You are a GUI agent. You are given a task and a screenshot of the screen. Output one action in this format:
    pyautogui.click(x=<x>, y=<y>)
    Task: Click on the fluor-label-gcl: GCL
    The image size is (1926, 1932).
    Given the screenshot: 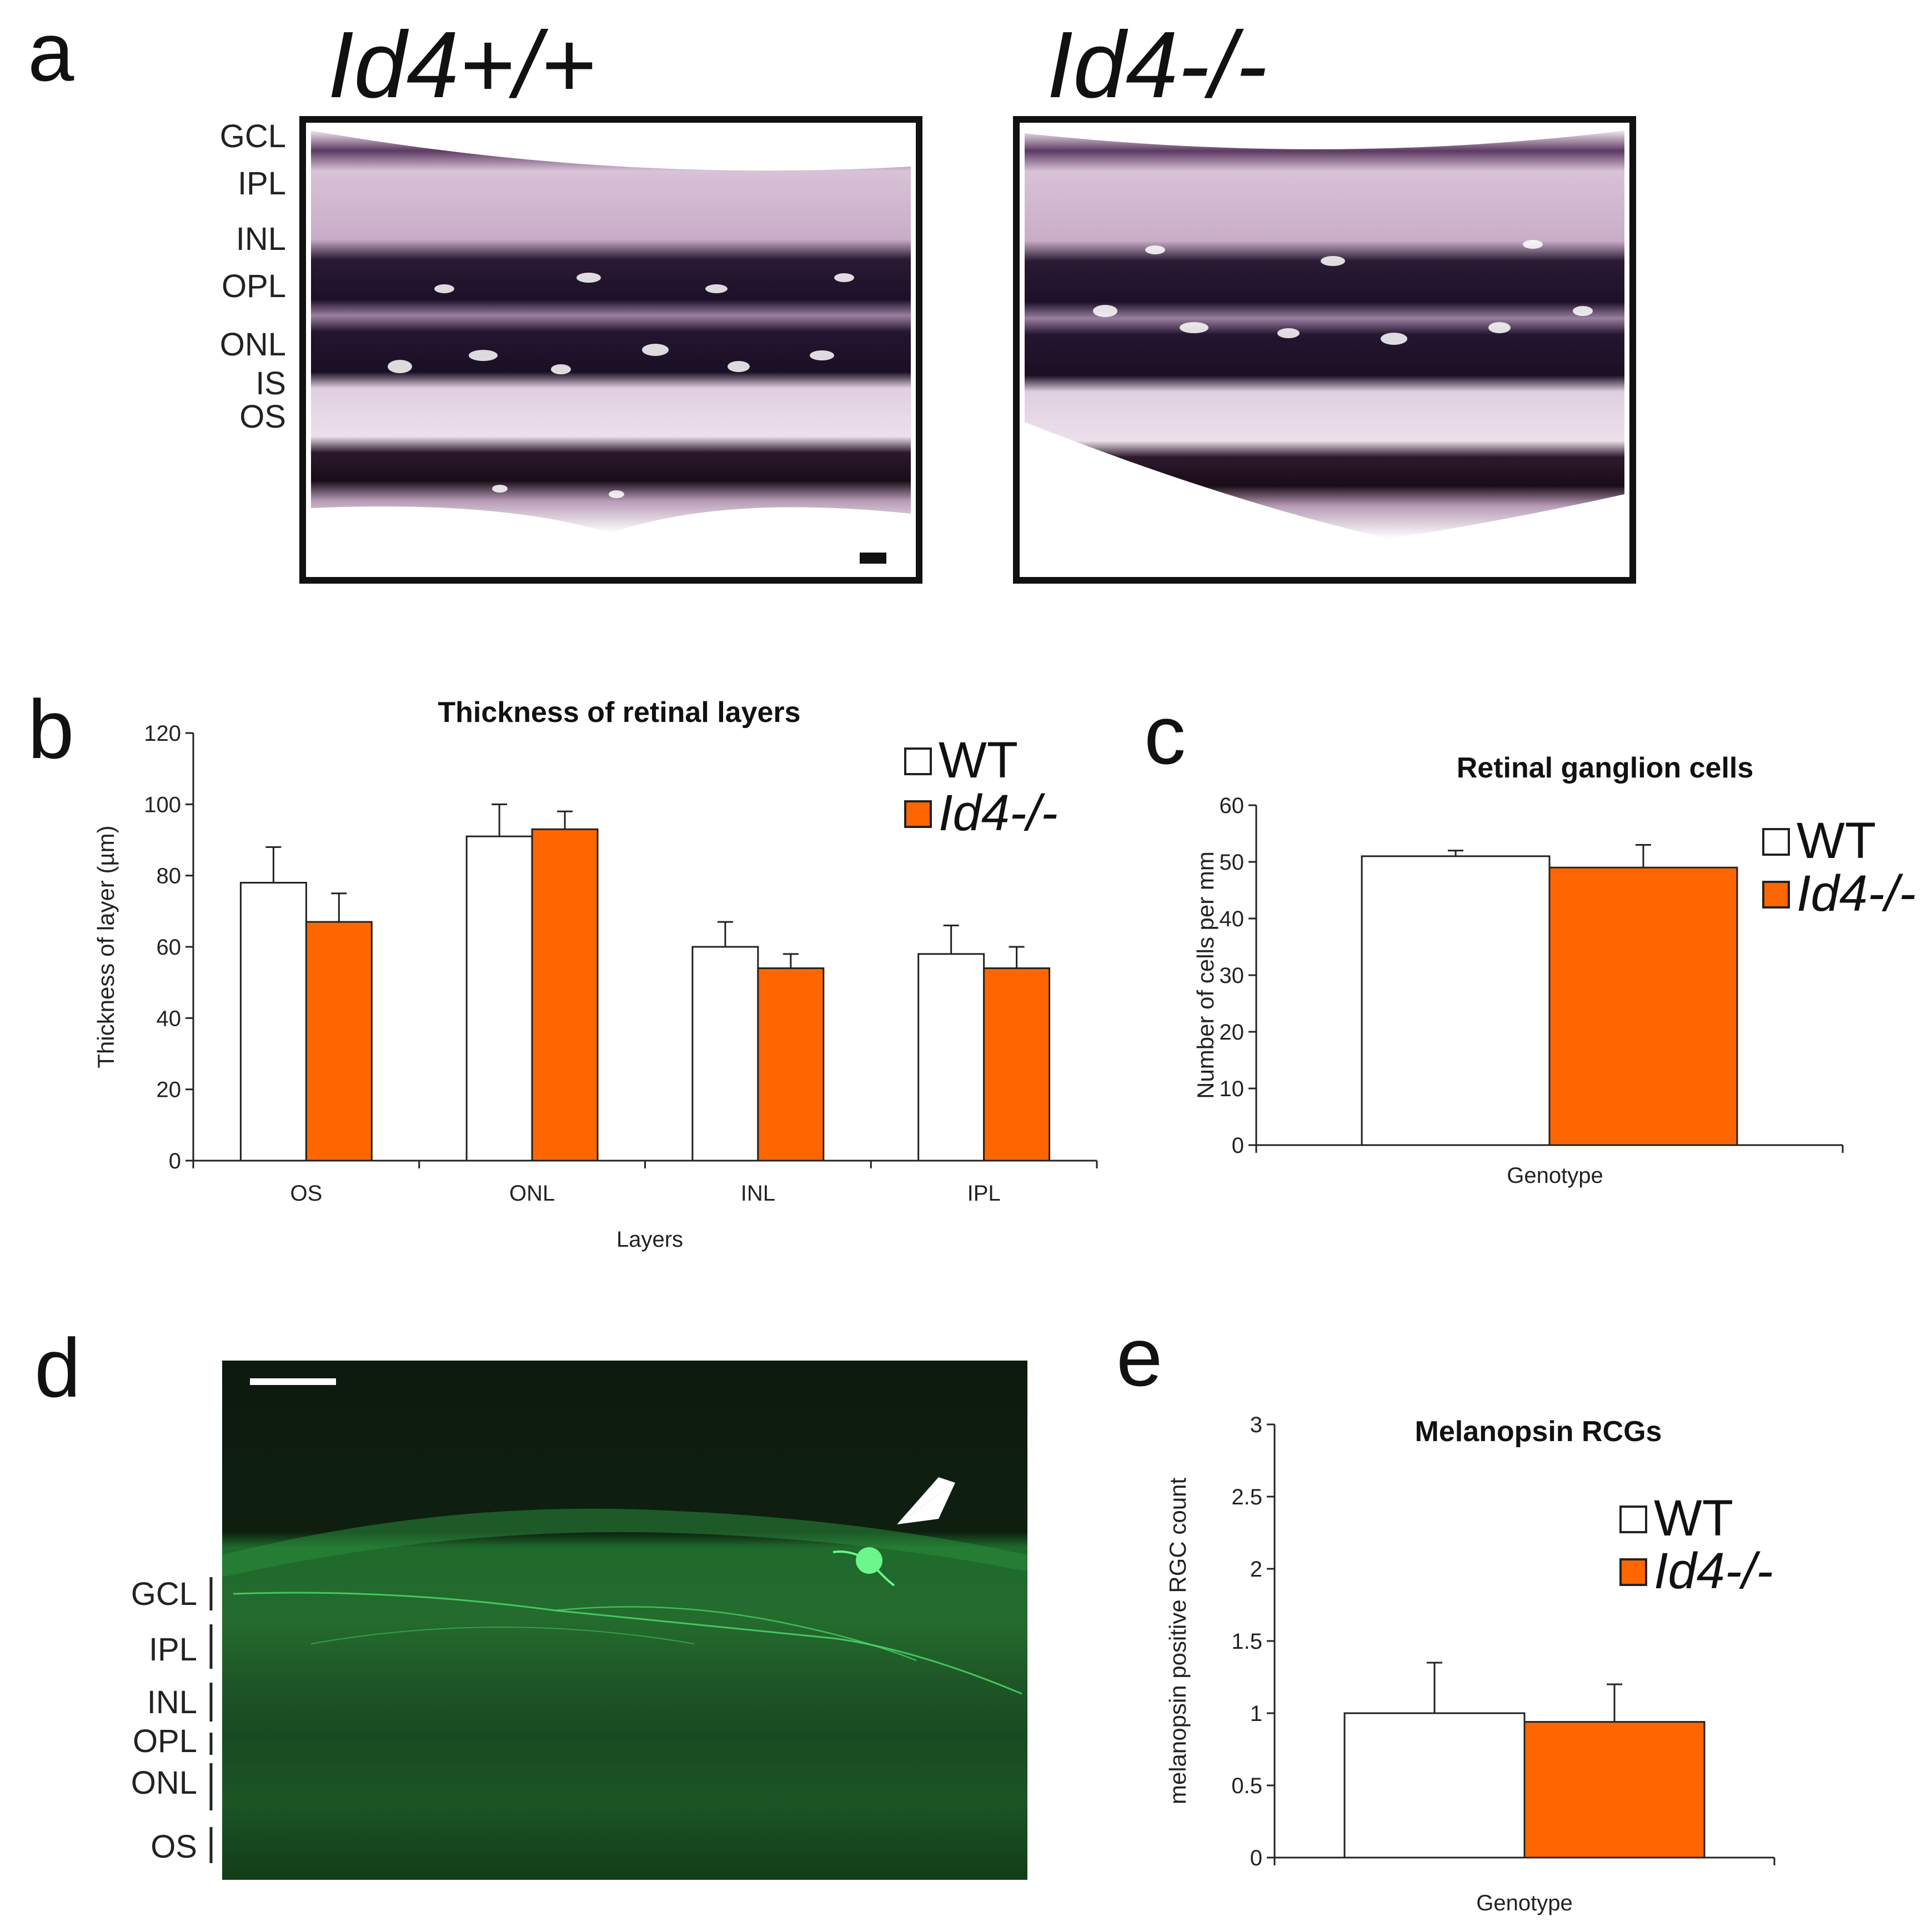 What is the action you would take?
    pyautogui.click(x=164, y=1594)
    